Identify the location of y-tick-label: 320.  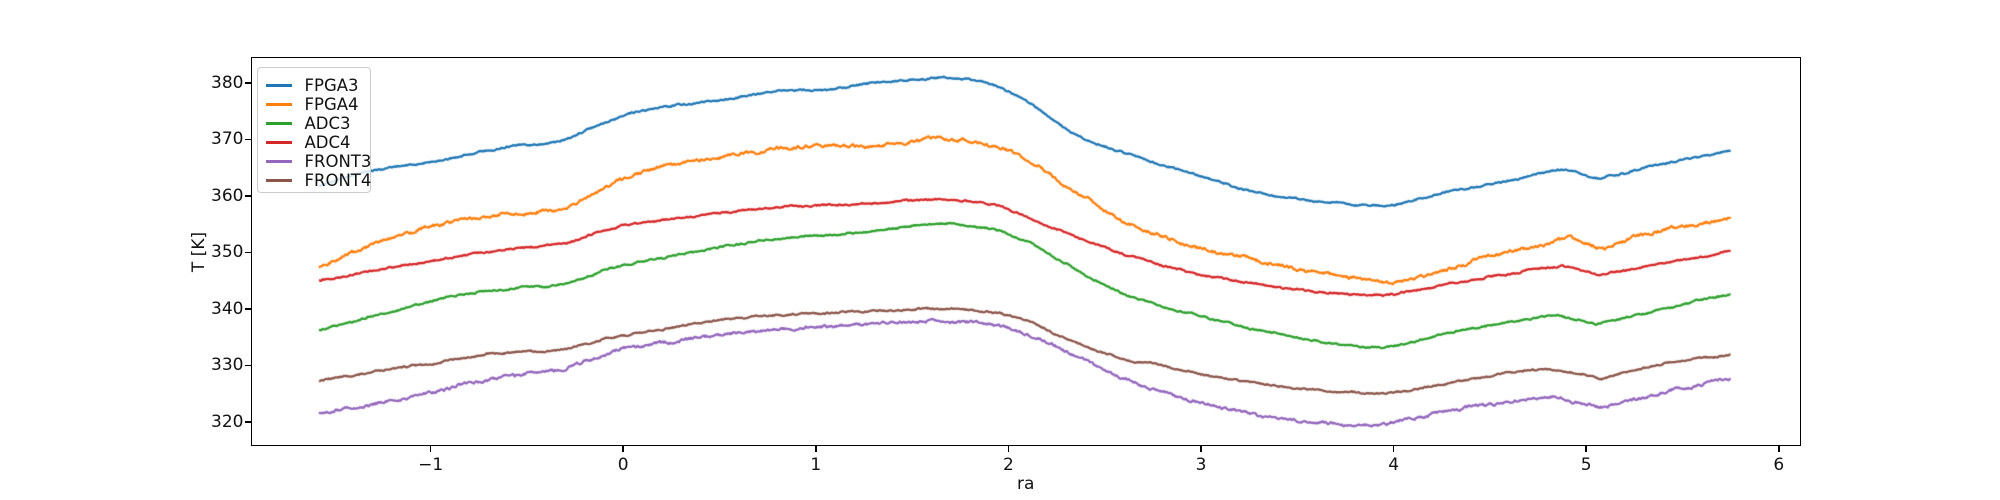
(227, 421).